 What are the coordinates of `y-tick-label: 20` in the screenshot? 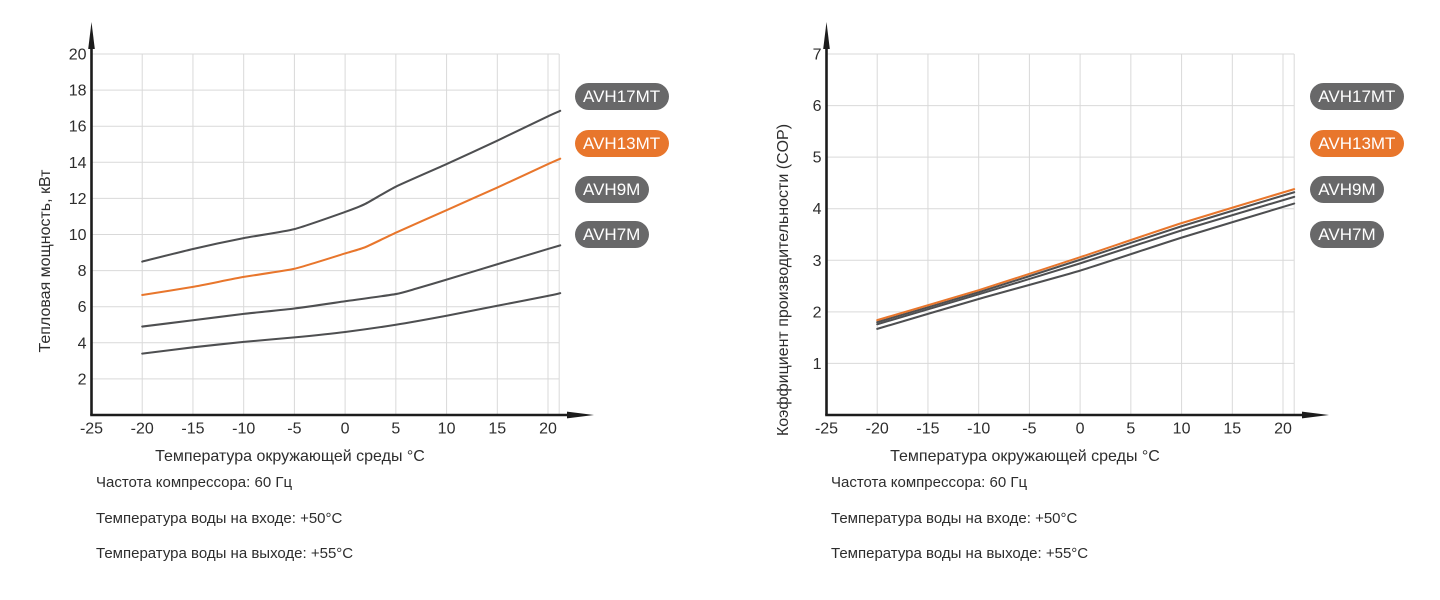 It's located at (78, 55).